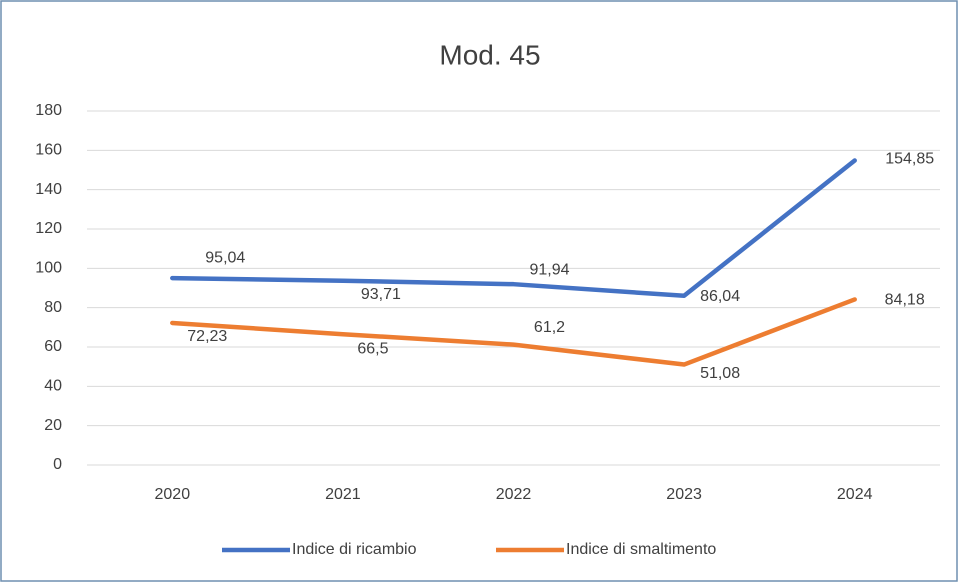 Image resolution: width=958 pixels, height=582 pixels. Describe the element at coordinates (48, 228) in the screenshot. I see `y-tick-label: 120` at that location.